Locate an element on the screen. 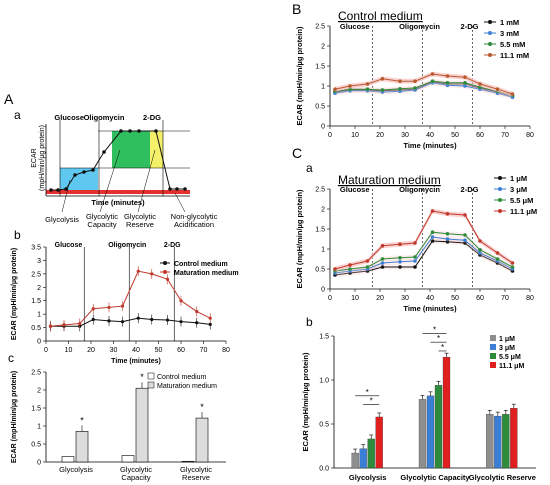 The width and height of the screenshot is (550, 485). injection-label-oligomycin: Oligomycin is located at coordinates (104, 117).